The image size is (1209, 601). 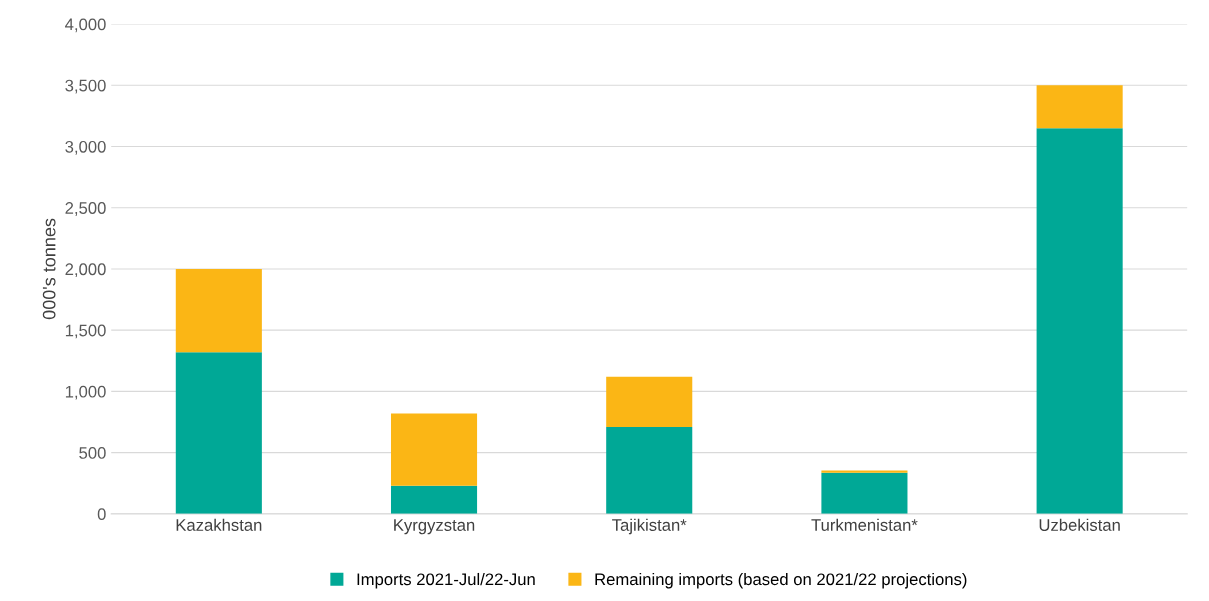 I want to click on x-tick-label: Kyrgyzstan, so click(x=434, y=527).